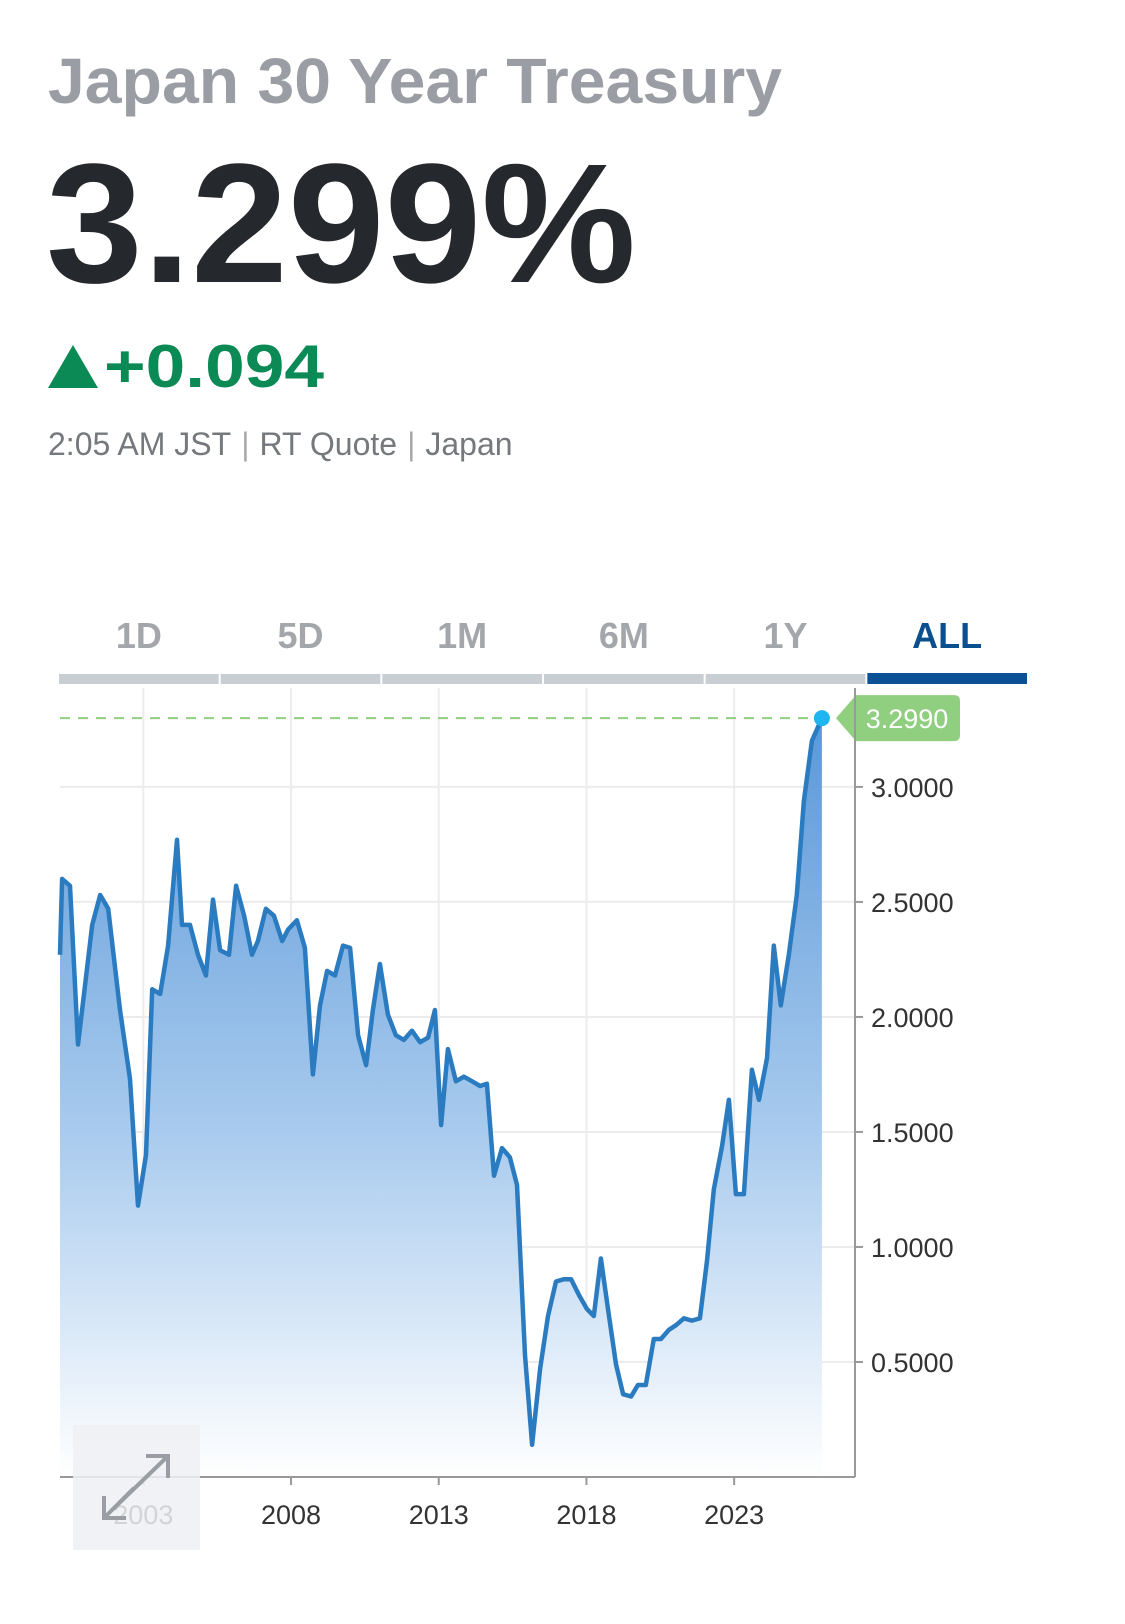  I want to click on title: Japan 30 Year Treasury, so click(415, 81).